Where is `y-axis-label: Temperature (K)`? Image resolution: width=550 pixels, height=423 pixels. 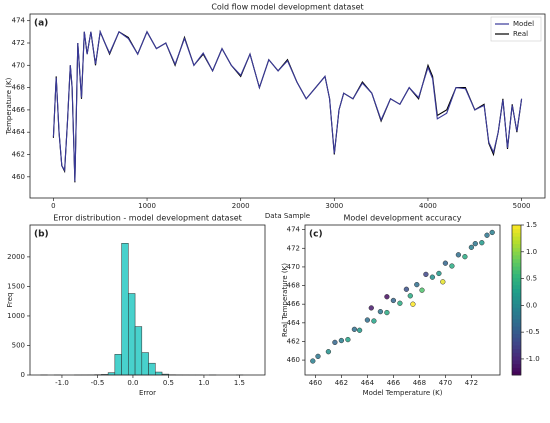 y-axis-label: Temperature (K) is located at coordinates (9, 106).